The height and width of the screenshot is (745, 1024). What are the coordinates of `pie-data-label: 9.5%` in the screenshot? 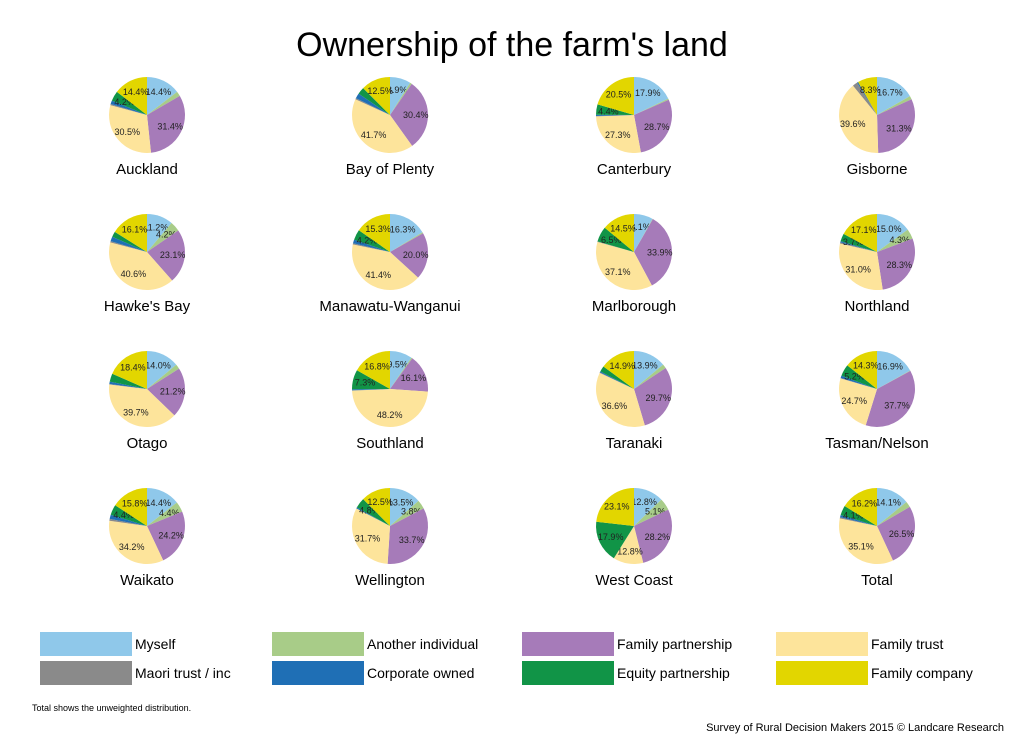 It's located at (397, 364).